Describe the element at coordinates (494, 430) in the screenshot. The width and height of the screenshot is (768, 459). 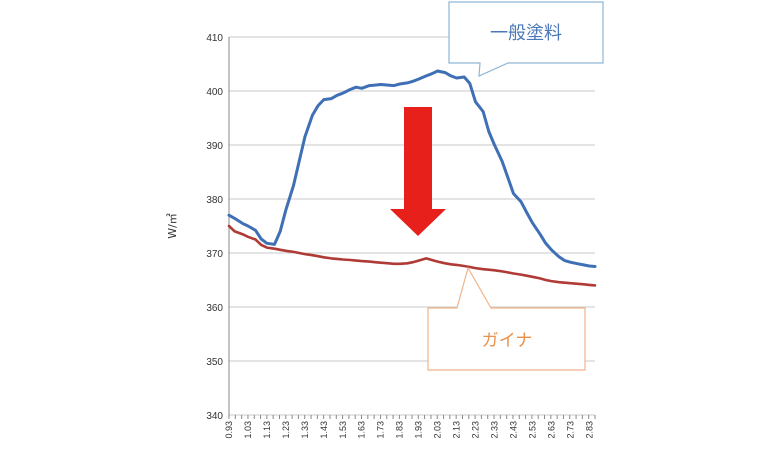
I see `x-tick-label: 2.33` at that location.